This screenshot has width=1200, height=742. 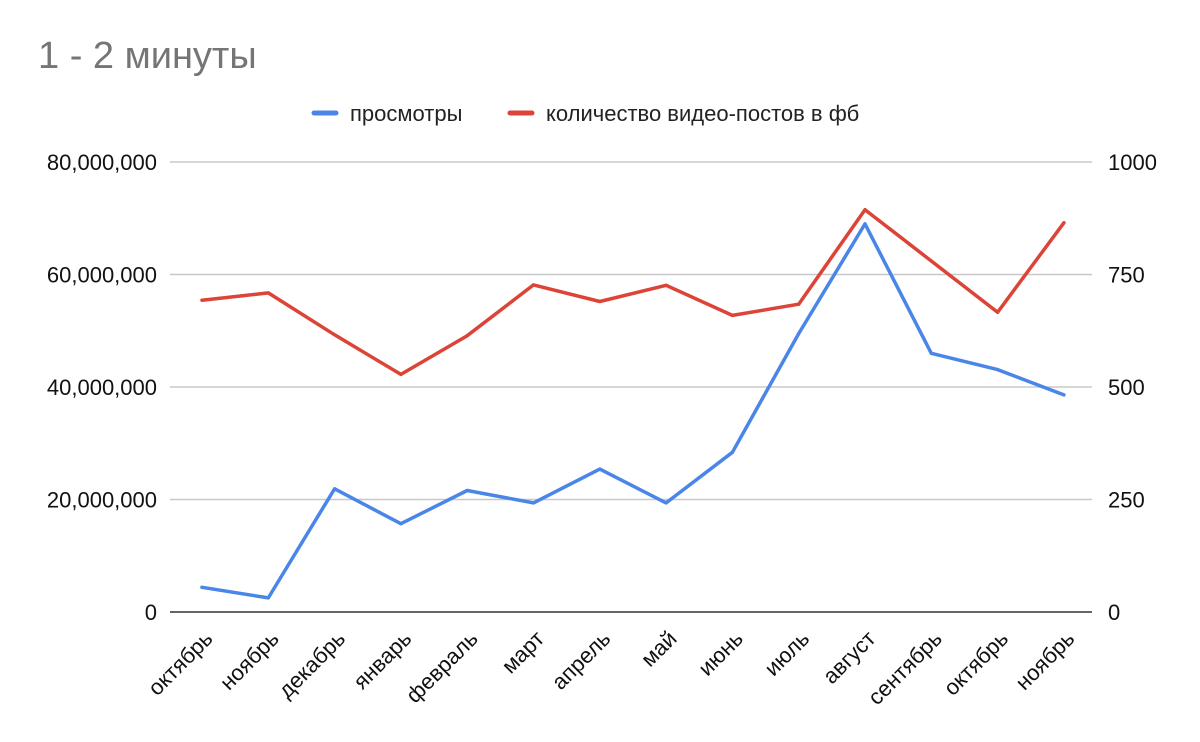 What do you see at coordinates (311, 664) in the screenshot?
I see `x-tick-label: декабрь` at bounding box center [311, 664].